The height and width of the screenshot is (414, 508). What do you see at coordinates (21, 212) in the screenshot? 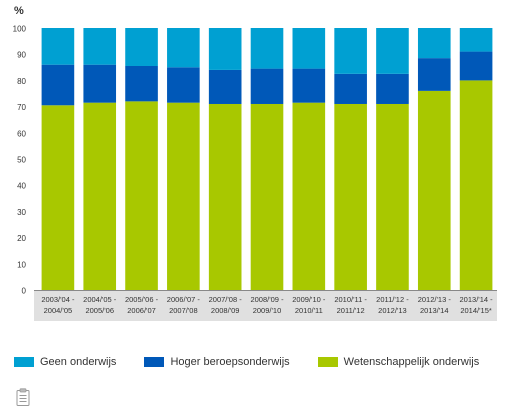
I see `y-tick-label: 30` at bounding box center [21, 212].